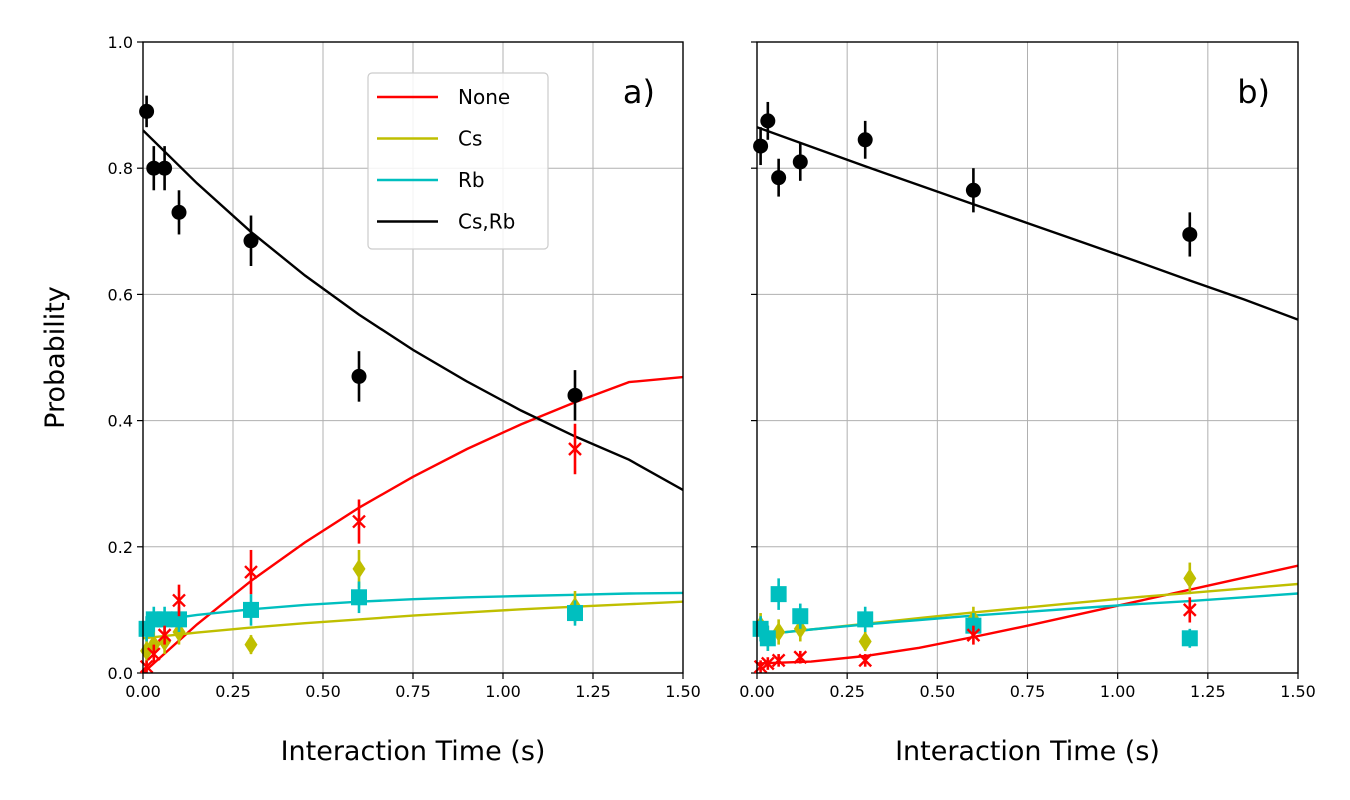 Image resolution: width=1350 pixels, height=800 pixels. What do you see at coordinates (470, 139) in the screenshot?
I see `legend-label-cs: Cs` at bounding box center [470, 139].